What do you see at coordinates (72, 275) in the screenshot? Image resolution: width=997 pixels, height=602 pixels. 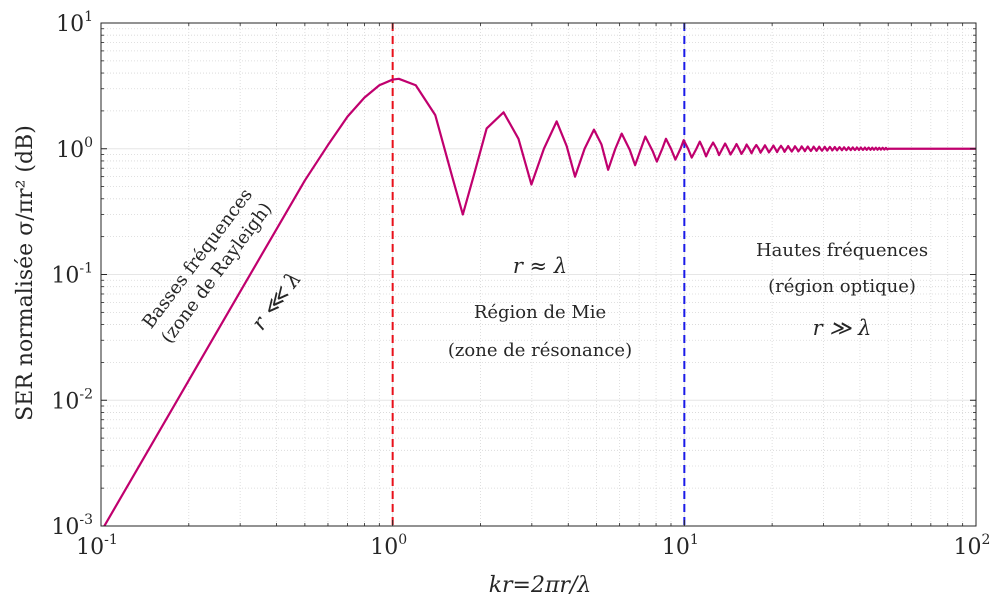 I see `y-tick-label: 10⁻¹` at bounding box center [72, 275].